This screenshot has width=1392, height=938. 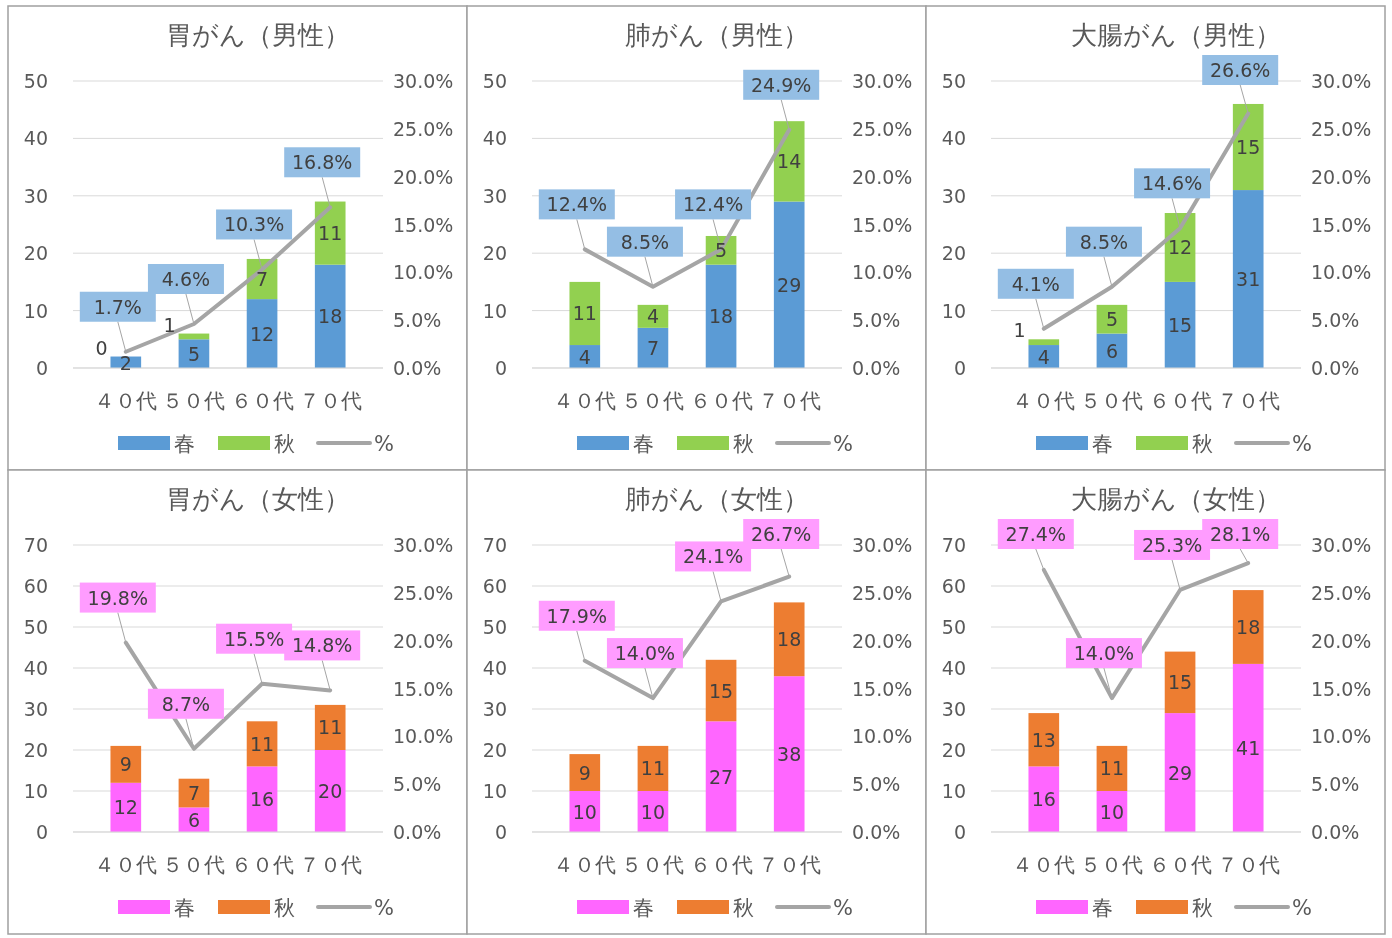 What do you see at coordinates (1240, 70) in the screenshot?
I see `data-label: 26.6%` at bounding box center [1240, 70].